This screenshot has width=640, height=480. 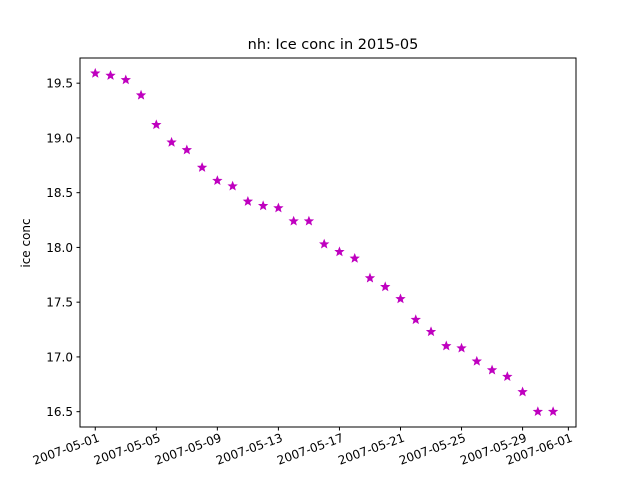 I want to click on y-tick-label: 18.5, so click(x=59, y=193).